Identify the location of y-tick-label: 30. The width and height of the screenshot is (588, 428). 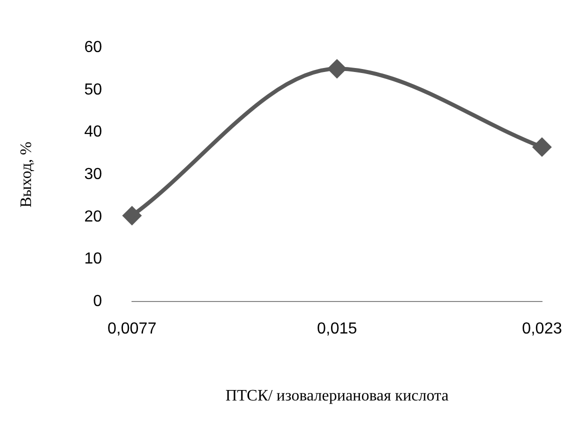
(93, 175).